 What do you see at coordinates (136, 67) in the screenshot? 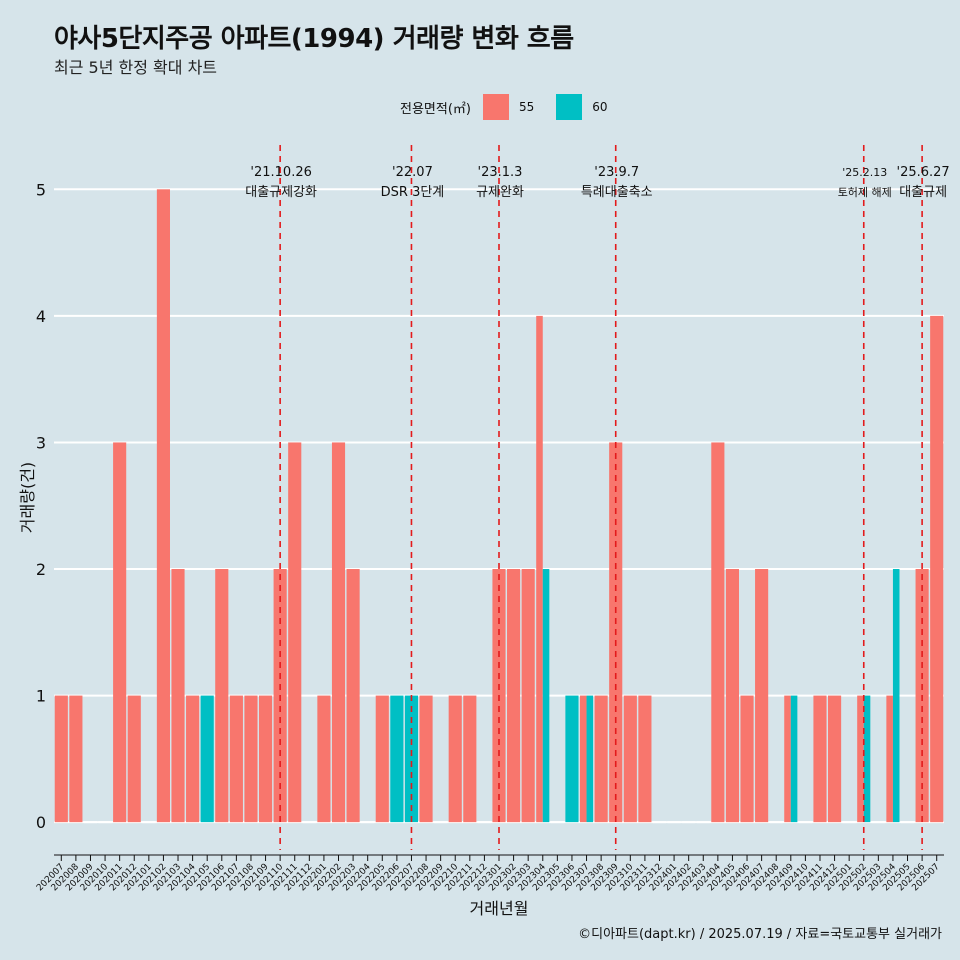
I see `chart-subtitle: 최근 5년 한정 확대 차트` at bounding box center [136, 67].